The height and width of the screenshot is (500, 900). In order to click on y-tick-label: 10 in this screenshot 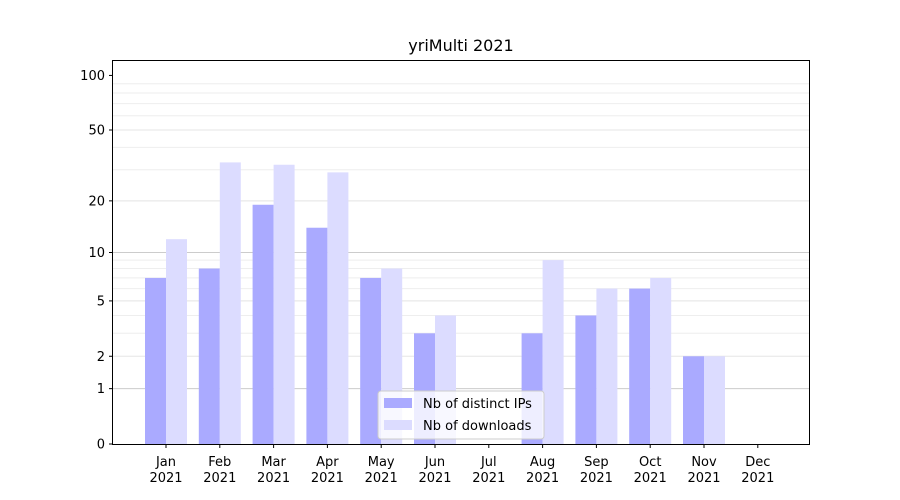, I will do `click(96, 253)`.